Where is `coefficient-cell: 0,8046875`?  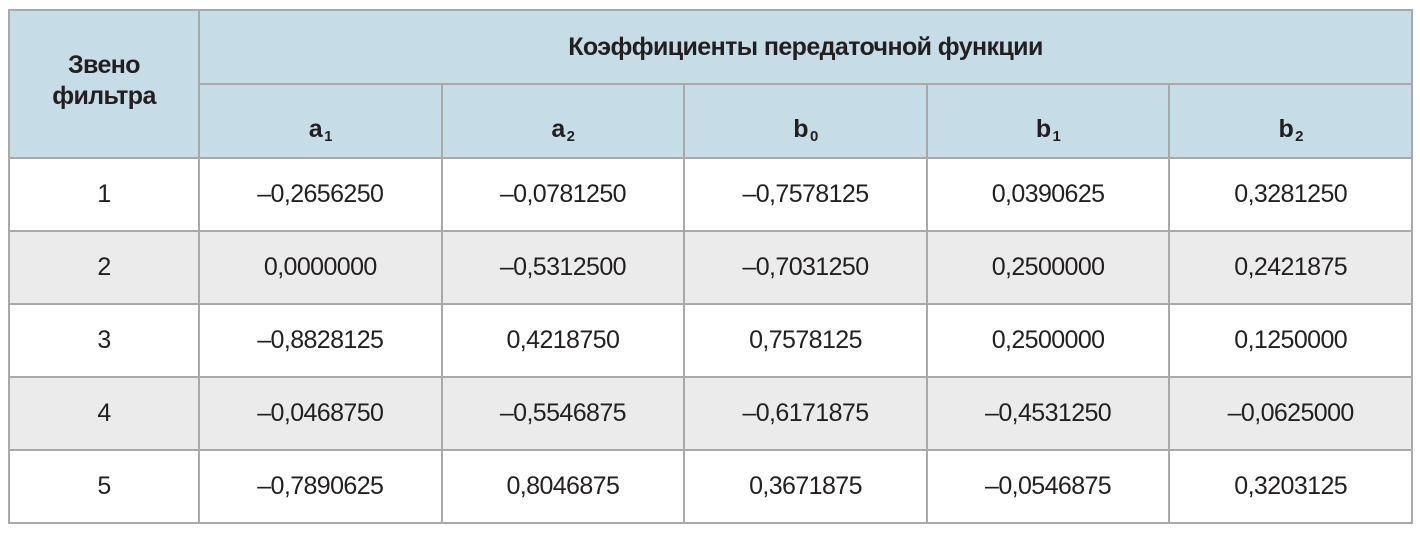 coefficient-cell: 0,8046875 is located at coordinates (563, 486).